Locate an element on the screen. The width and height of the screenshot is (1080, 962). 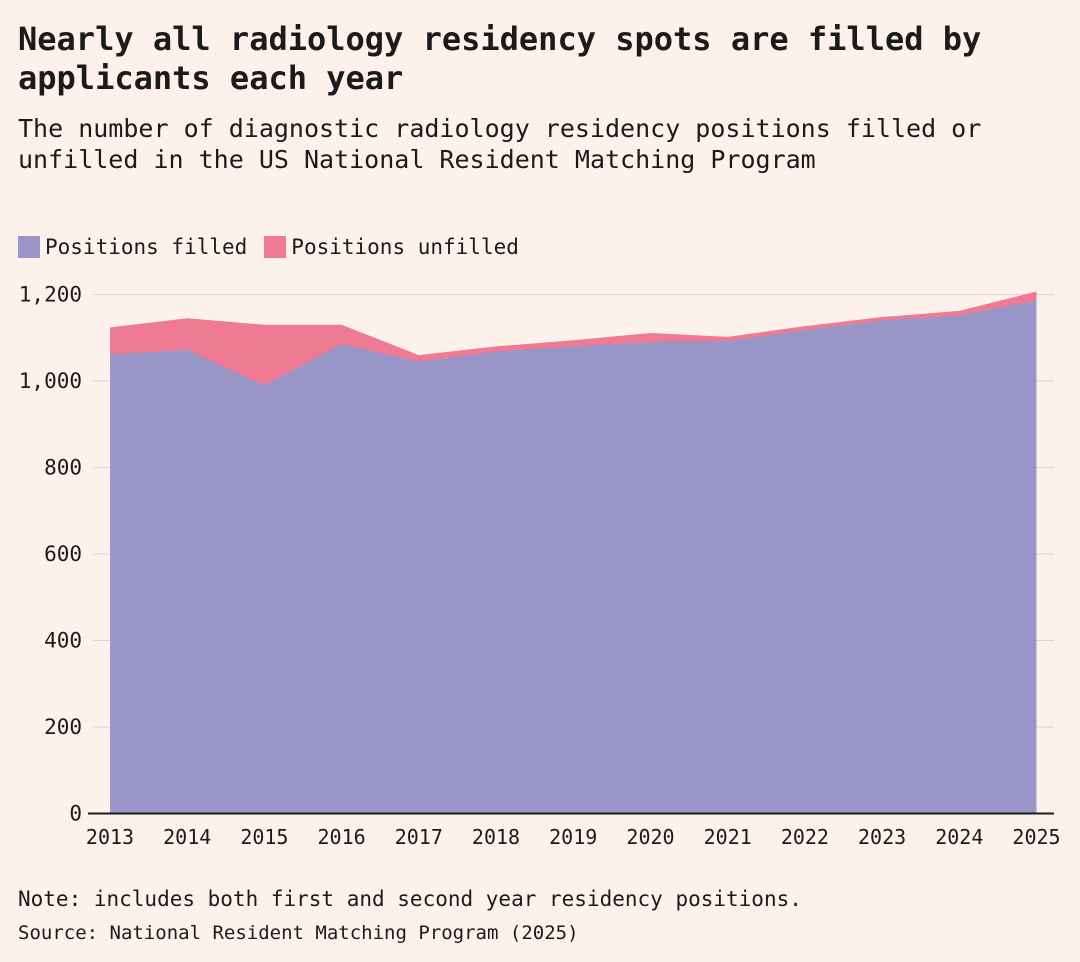
x-tick-label-2024: 2024 is located at coordinates (959, 837).